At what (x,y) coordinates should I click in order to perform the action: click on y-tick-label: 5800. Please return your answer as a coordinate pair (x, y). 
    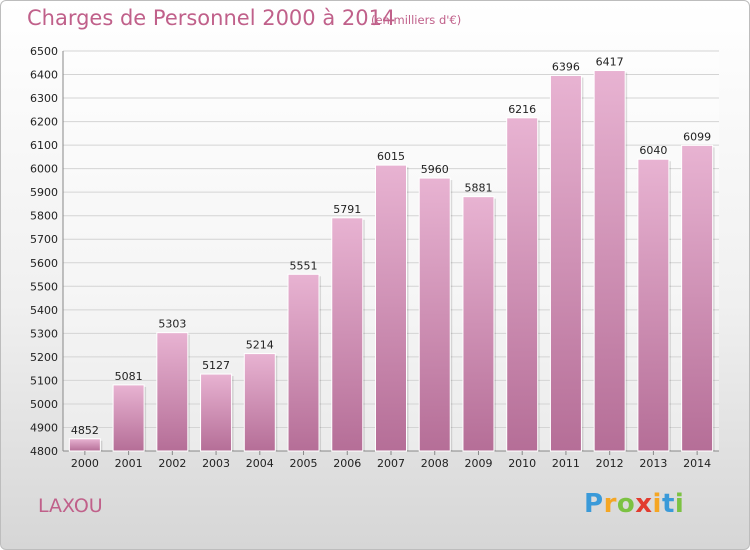
    Looking at the image, I should click on (44, 216).